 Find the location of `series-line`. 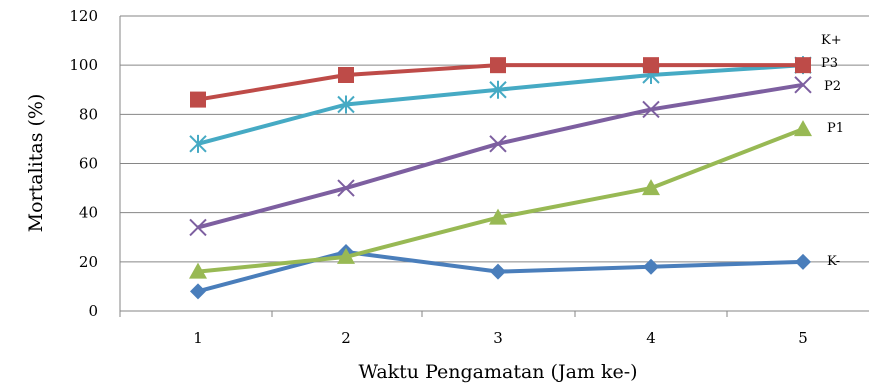

series-line is located at coordinates (500, 104).